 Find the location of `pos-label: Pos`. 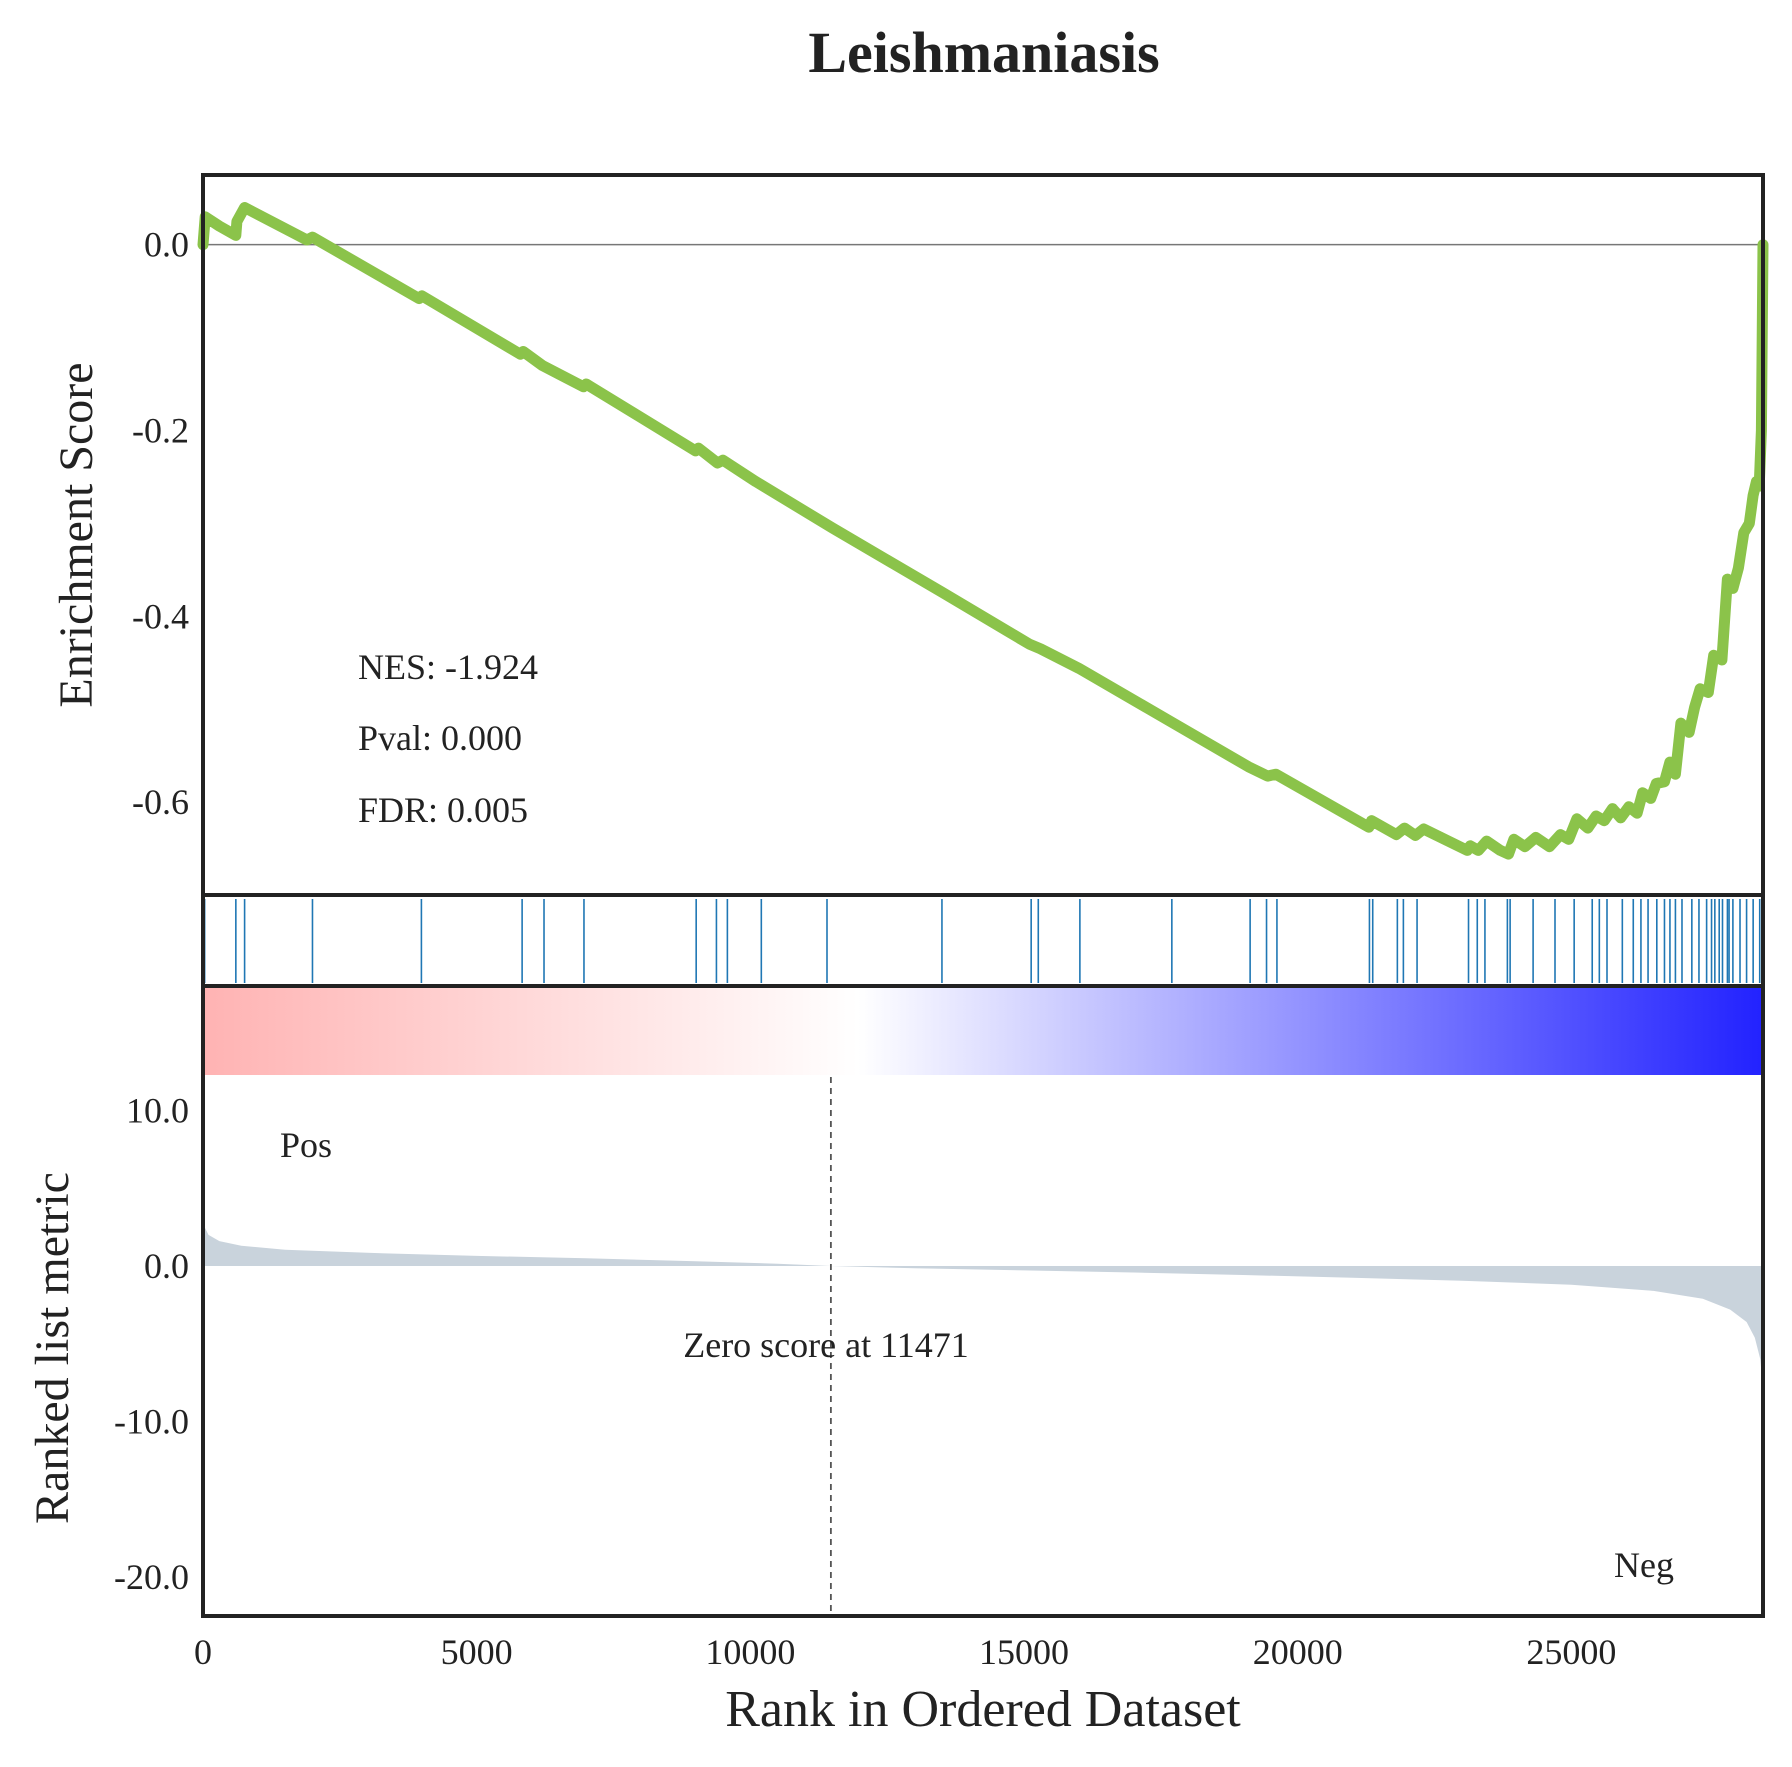

pos-label: Pos is located at coordinates (306, 1145).